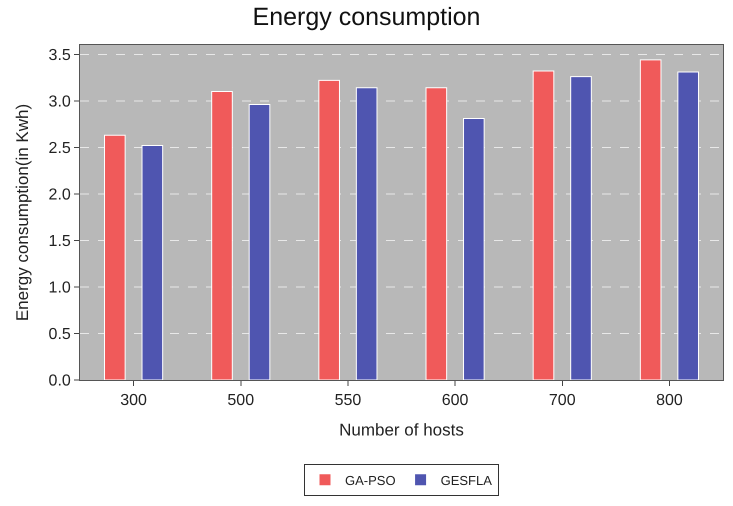 The height and width of the screenshot is (506, 733). What do you see at coordinates (59, 288) in the screenshot?
I see `y-tick-label: 1.0` at bounding box center [59, 288].